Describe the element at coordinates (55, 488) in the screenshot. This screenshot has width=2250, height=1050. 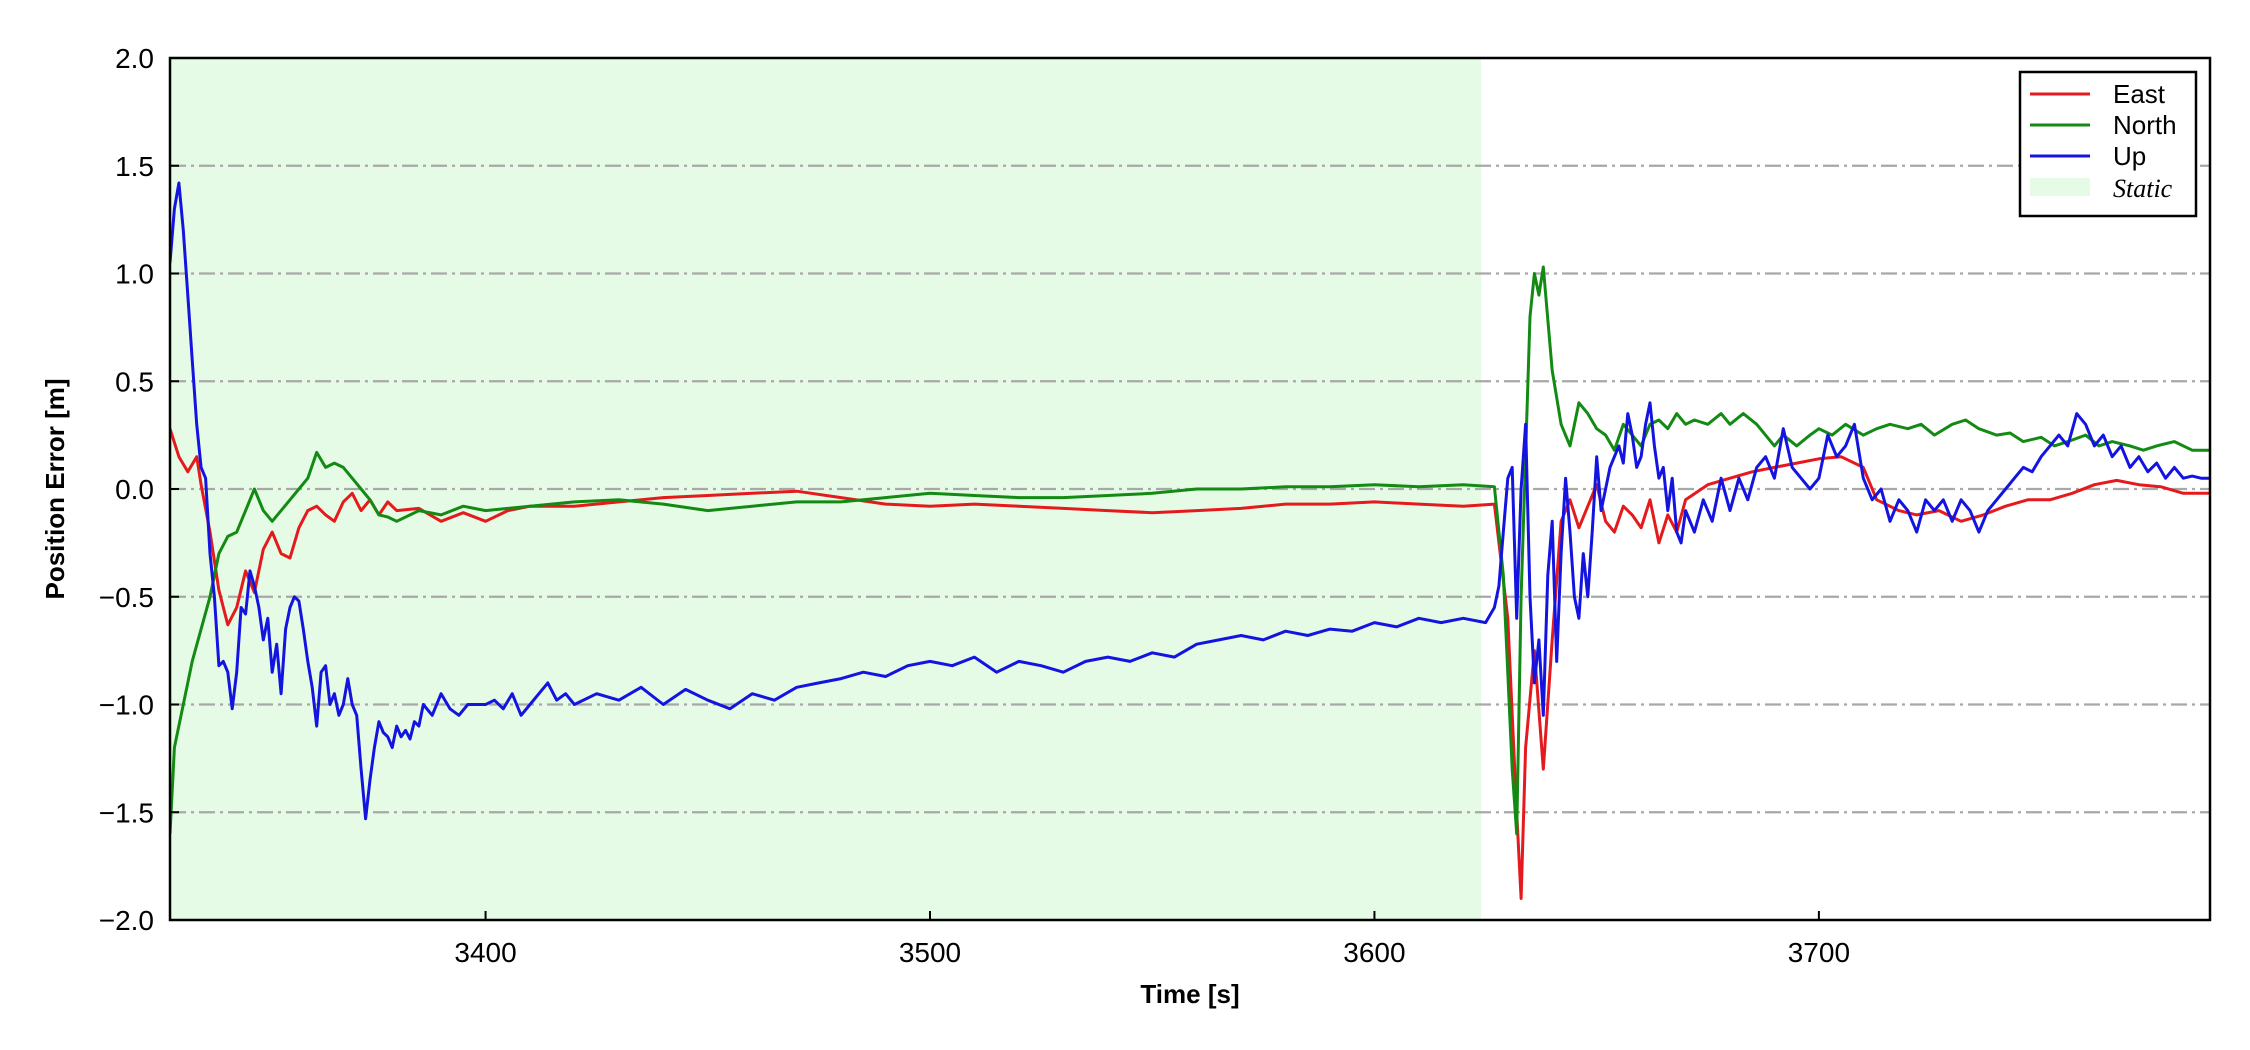
I see `y-axis-label: Position Error [m]` at that location.